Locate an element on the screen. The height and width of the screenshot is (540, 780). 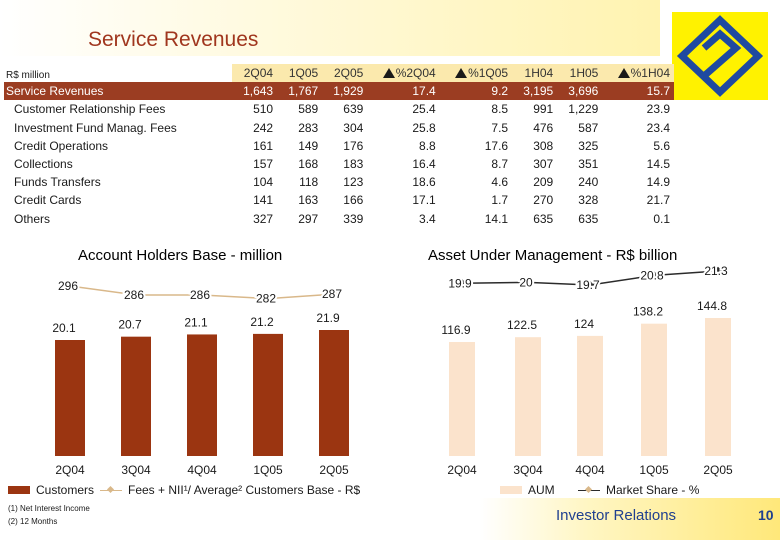
x-tick-label: 3Q04 is located at coordinates (136, 470).